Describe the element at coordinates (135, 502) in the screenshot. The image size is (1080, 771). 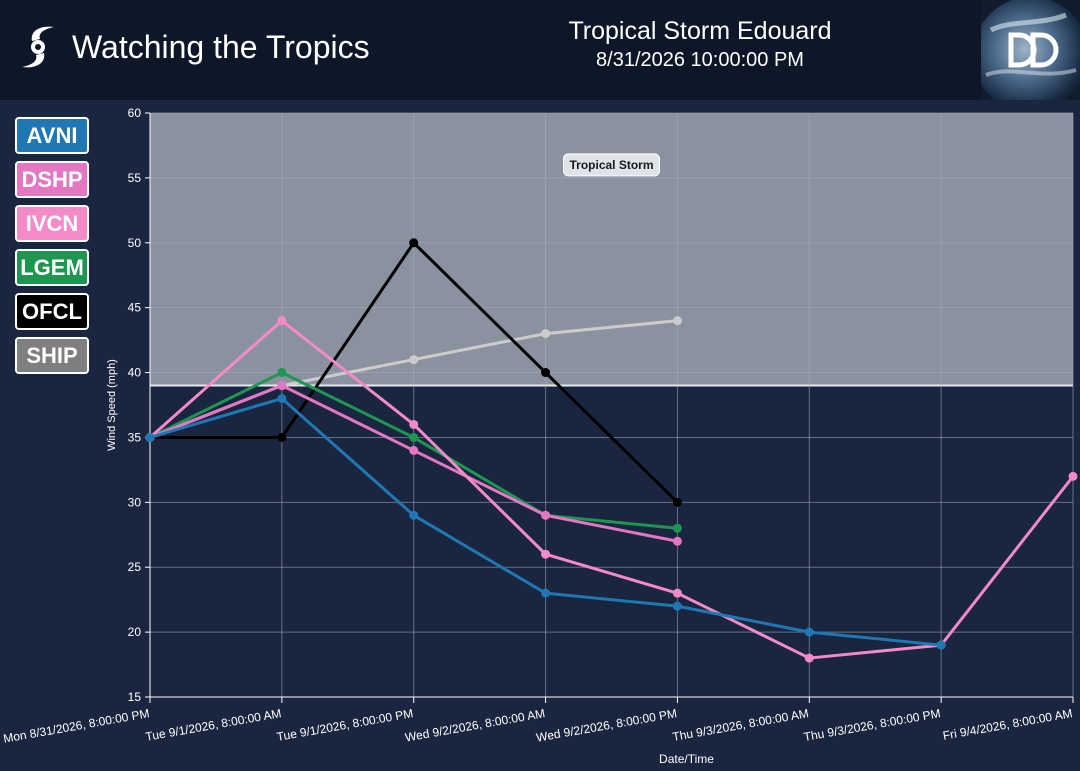
I see `y-tick-label: 30` at that location.